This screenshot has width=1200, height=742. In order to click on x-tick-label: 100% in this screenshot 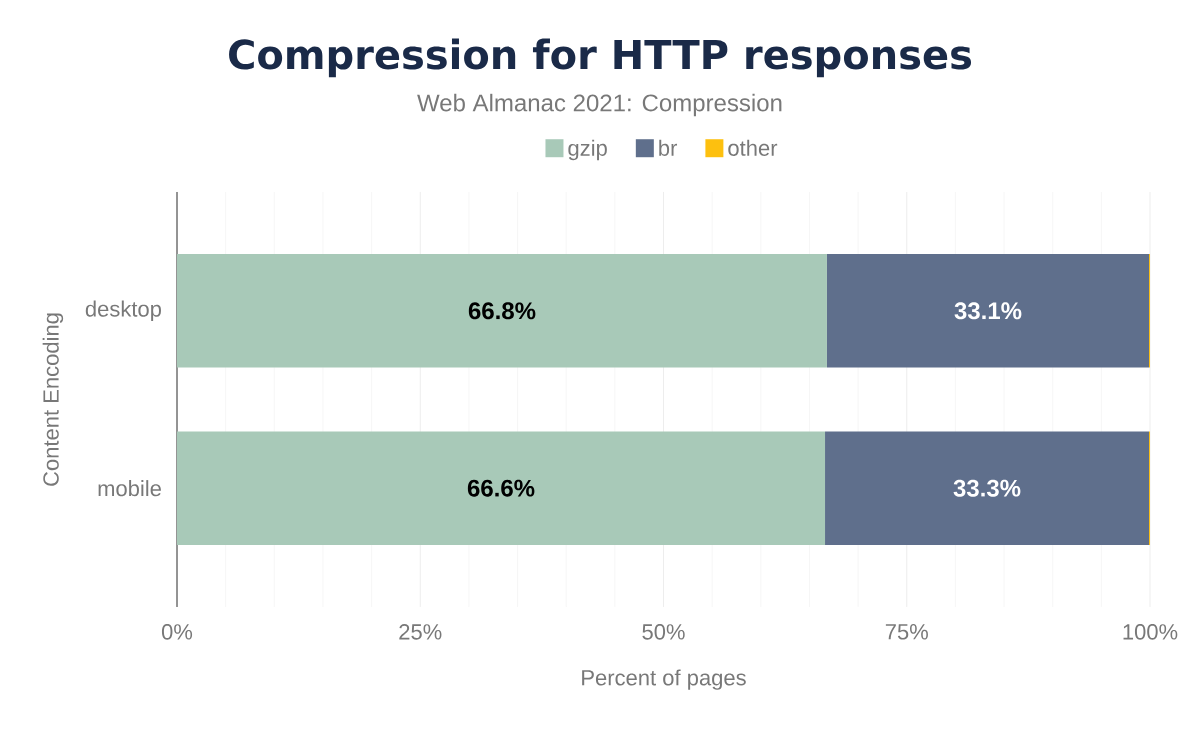, I will do `click(1150, 632)`.